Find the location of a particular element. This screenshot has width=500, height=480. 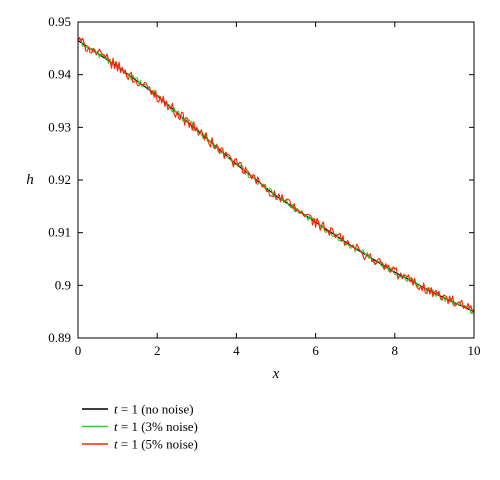

x-tick-label: 2 is located at coordinates (157, 350).